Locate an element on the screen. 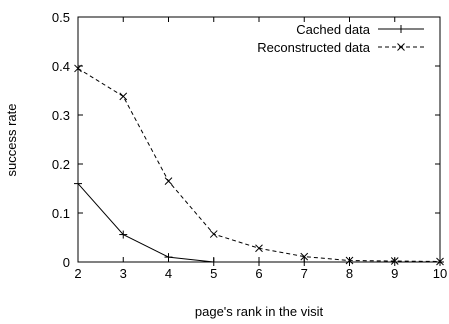 The width and height of the screenshot is (449, 324). x-tick-label: 7 is located at coordinates (304, 273).